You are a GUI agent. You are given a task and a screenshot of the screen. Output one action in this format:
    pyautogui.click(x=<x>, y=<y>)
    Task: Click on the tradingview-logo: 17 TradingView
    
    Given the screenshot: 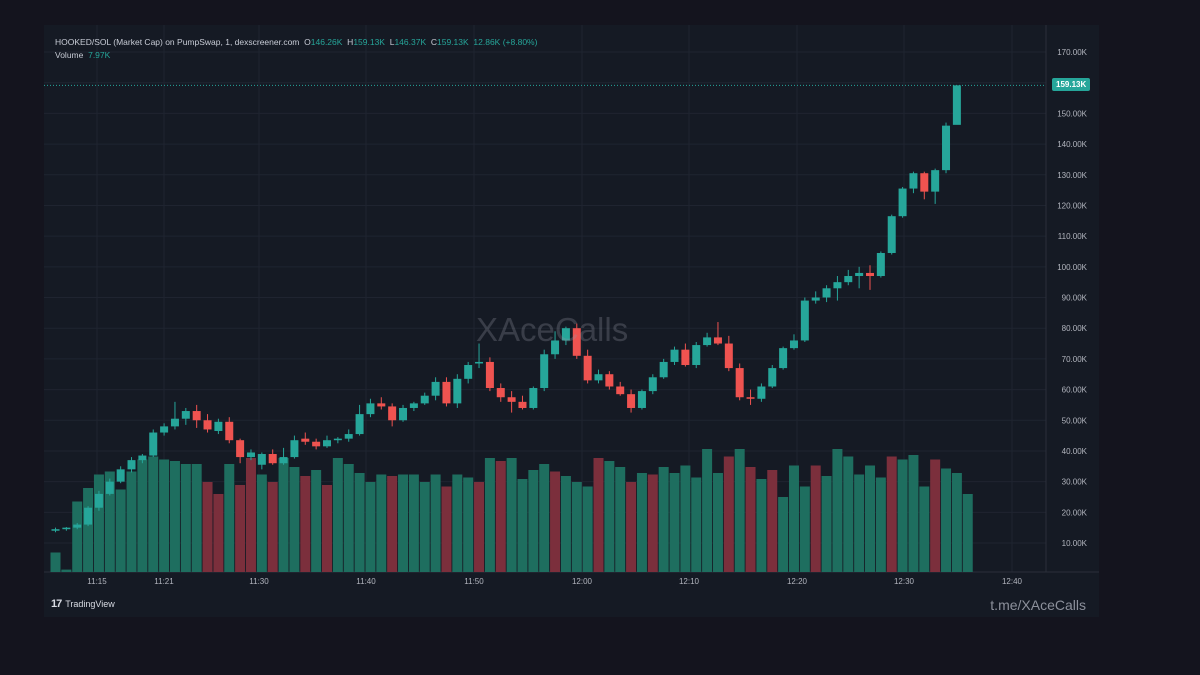 What is the action you would take?
    pyautogui.click(x=83, y=604)
    